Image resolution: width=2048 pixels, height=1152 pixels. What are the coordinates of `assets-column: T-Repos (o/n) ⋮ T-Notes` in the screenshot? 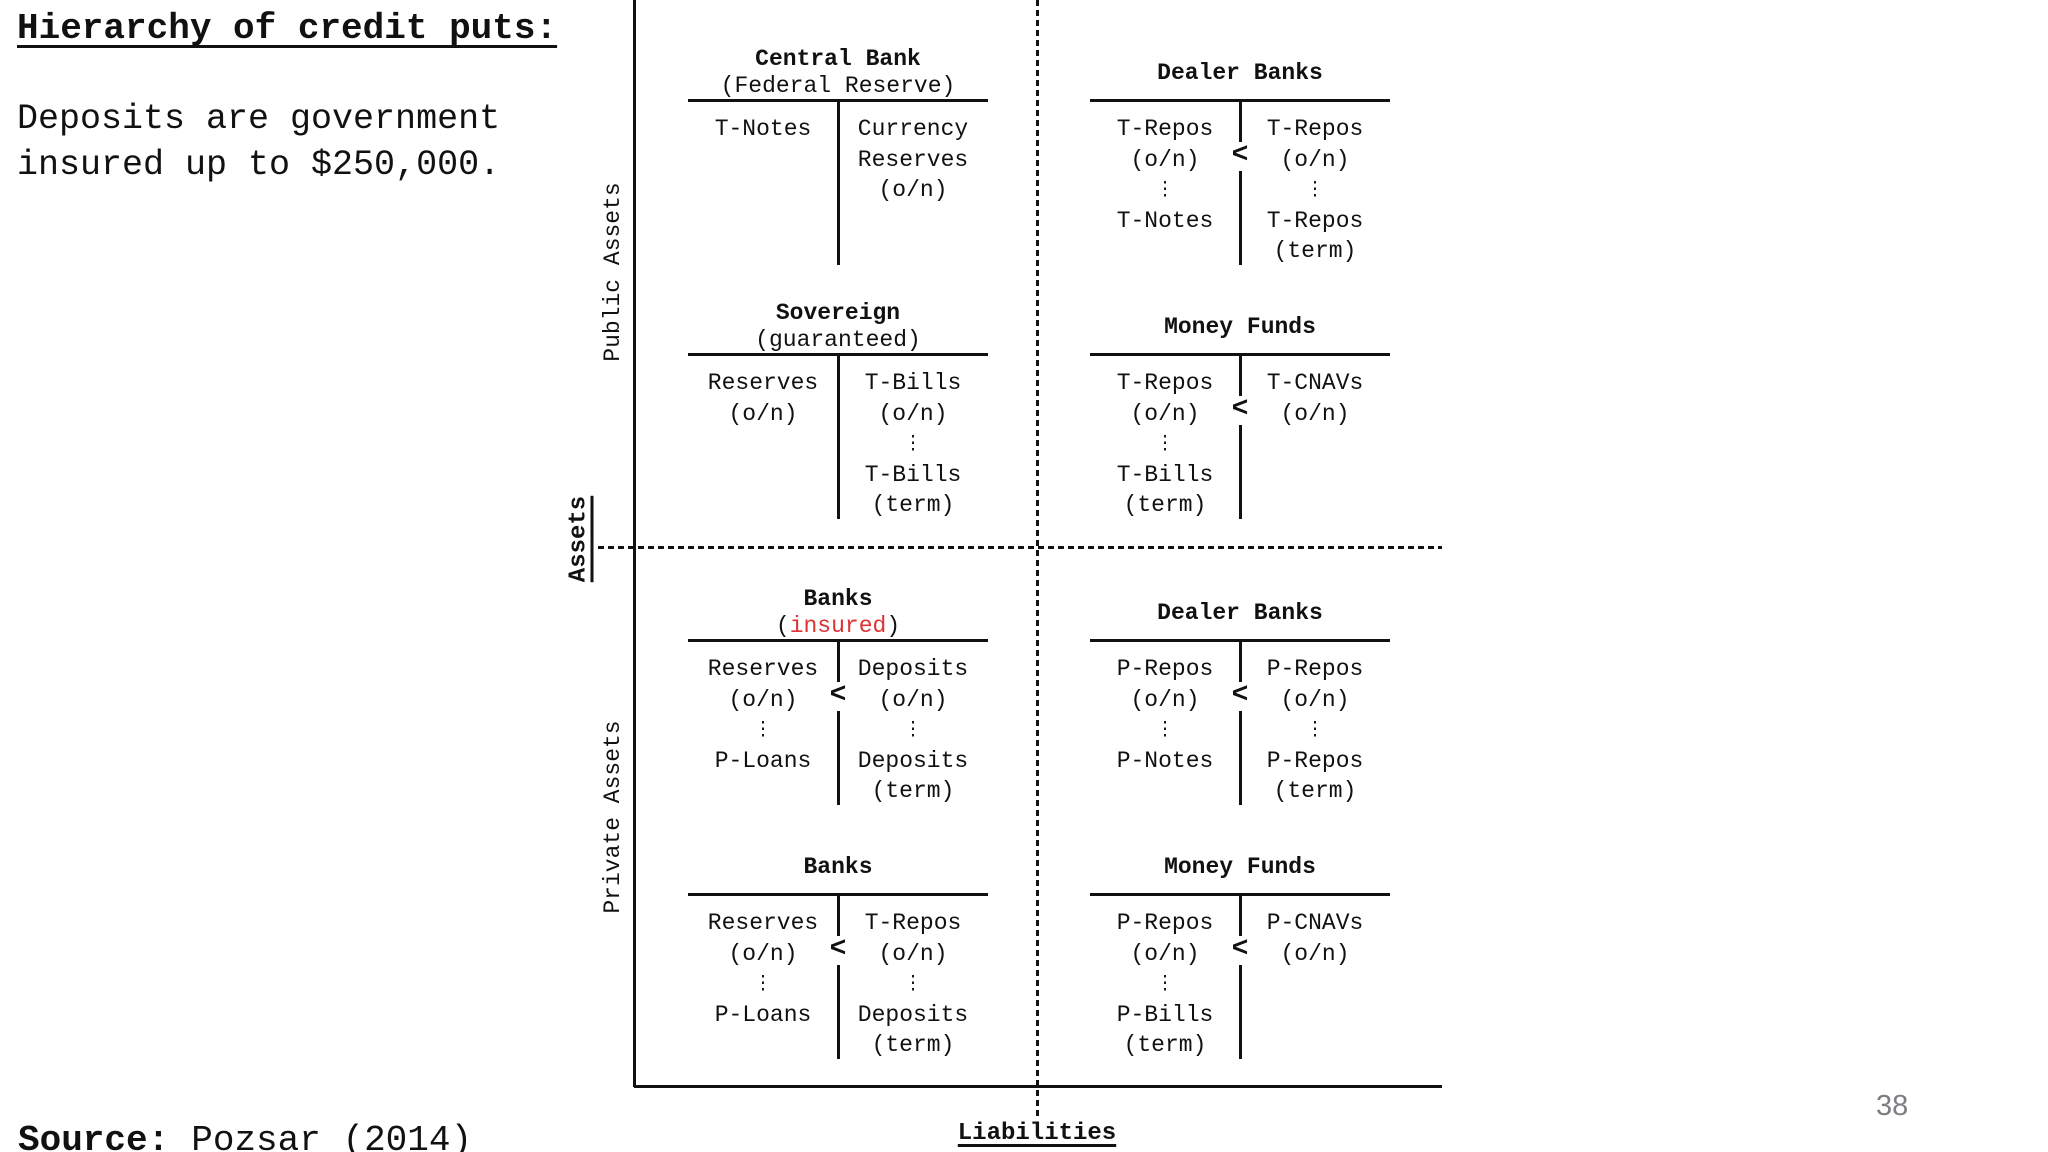 It's located at (1165, 175).